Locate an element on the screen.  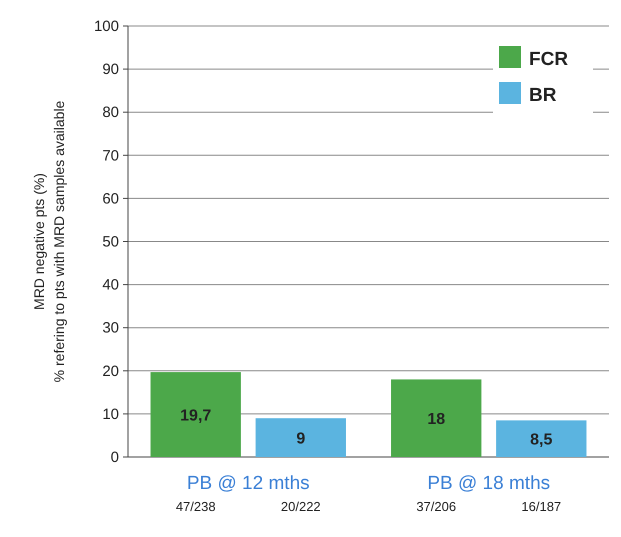
y-tick-label: 50 is located at coordinates (110, 242).